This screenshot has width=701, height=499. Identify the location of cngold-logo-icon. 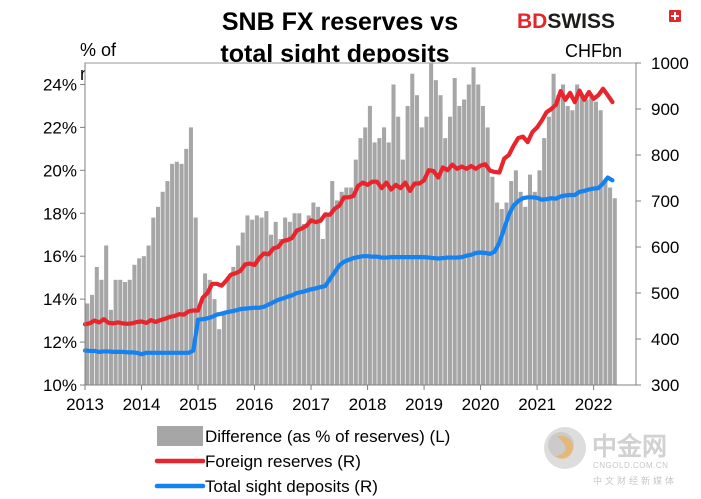
(565, 448).